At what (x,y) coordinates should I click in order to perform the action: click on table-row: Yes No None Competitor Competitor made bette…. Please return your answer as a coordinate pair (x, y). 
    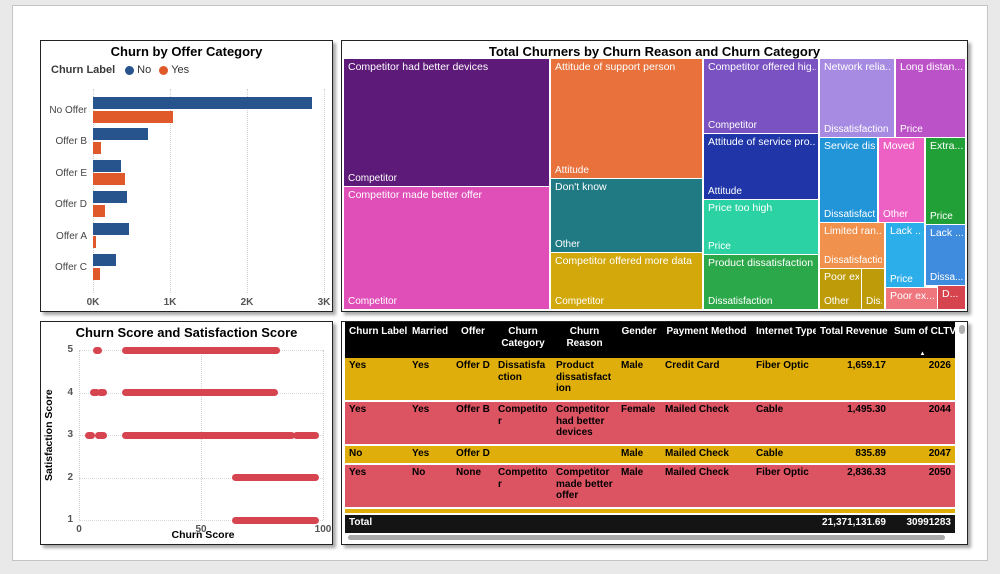
    Looking at the image, I should click on (650, 486).